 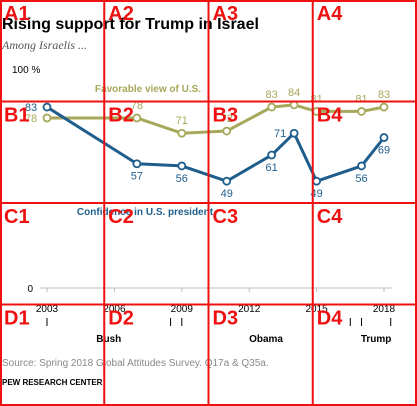 What do you see at coordinates (361, 99) in the screenshot?
I see `data-label: 81` at bounding box center [361, 99].